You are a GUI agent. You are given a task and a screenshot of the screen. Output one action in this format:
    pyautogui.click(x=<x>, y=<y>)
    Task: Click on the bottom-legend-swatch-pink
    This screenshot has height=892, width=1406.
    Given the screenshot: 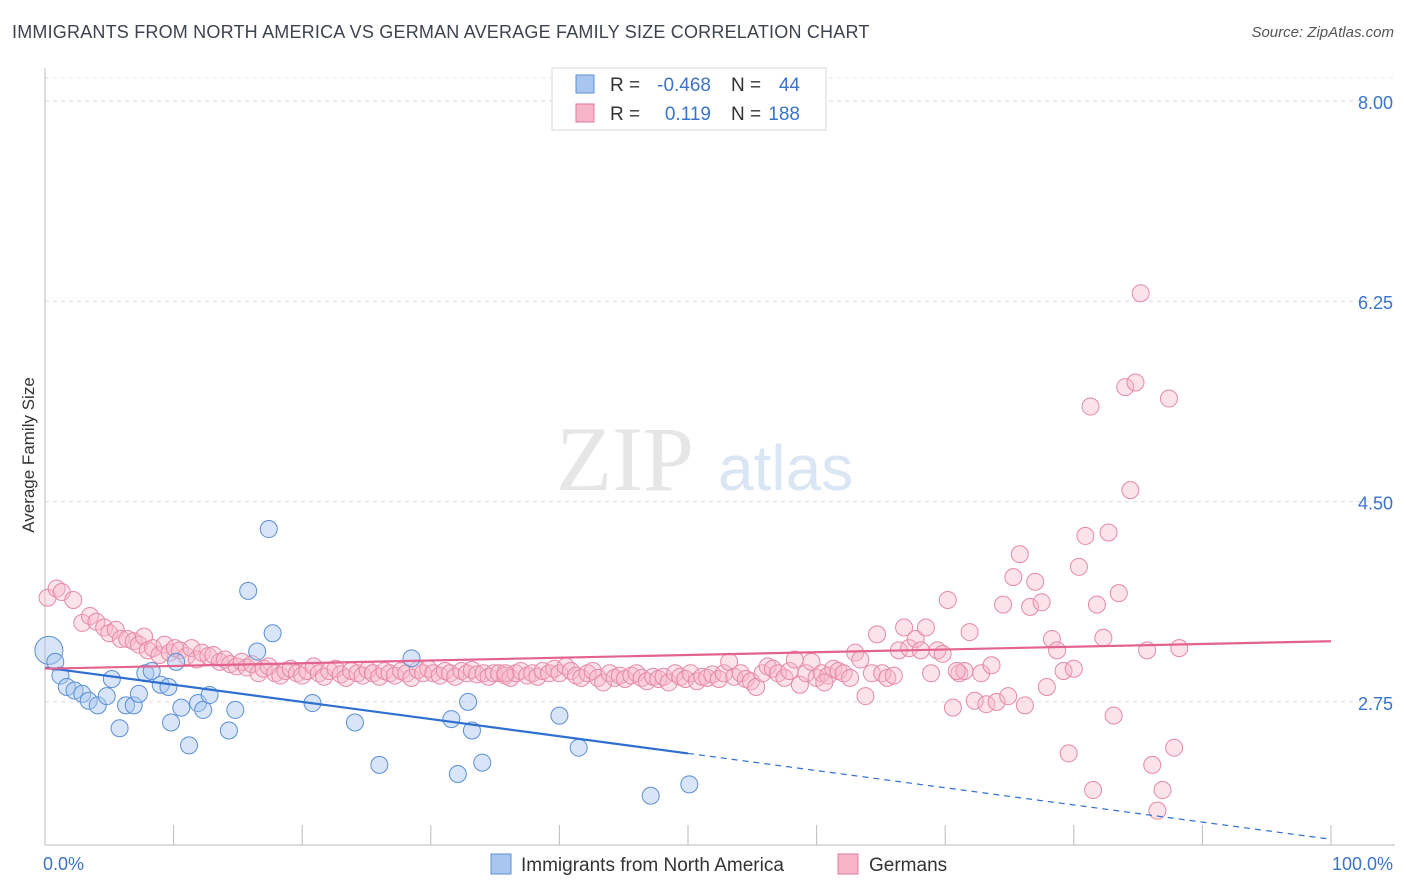 What is the action you would take?
    pyautogui.click(x=848, y=864)
    